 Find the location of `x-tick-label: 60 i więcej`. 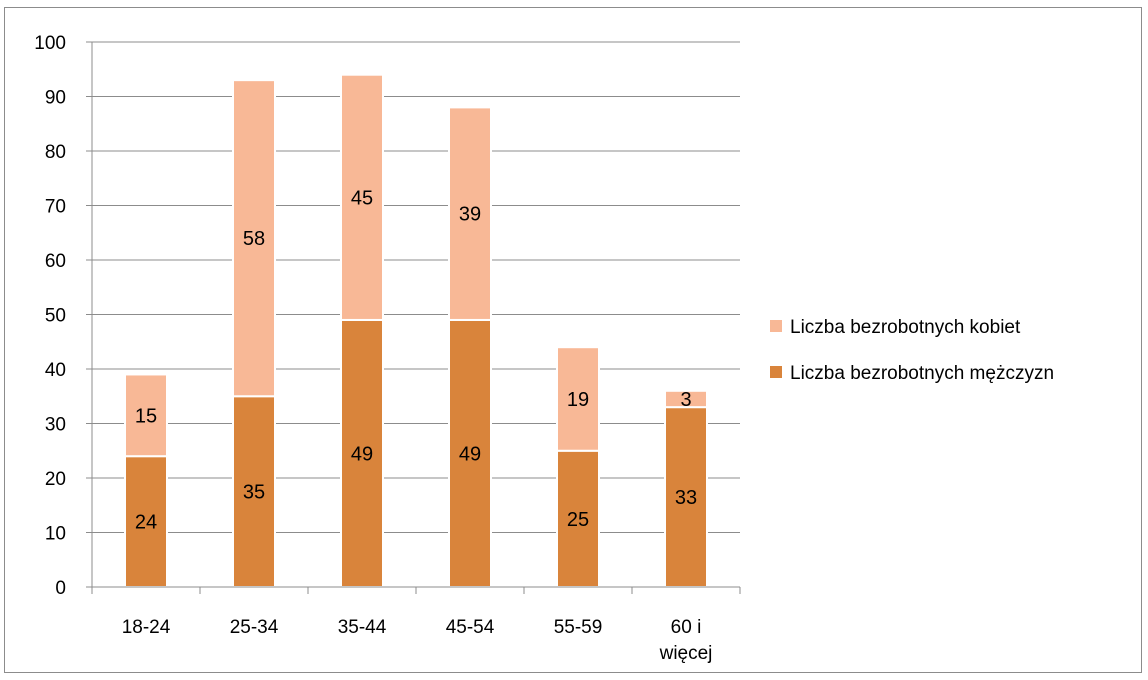

x-tick-label: 60 i więcej is located at coordinates (686, 640).